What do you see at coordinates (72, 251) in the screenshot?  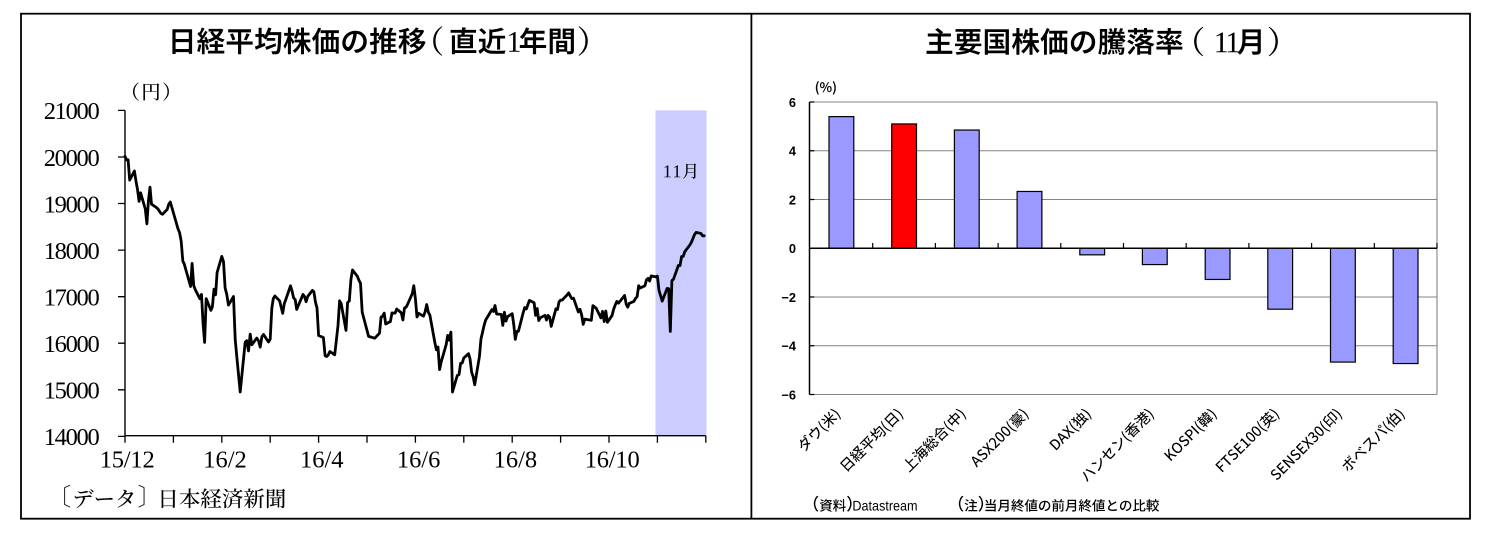 I see `svg-text: 18000` at bounding box center [72, 251].